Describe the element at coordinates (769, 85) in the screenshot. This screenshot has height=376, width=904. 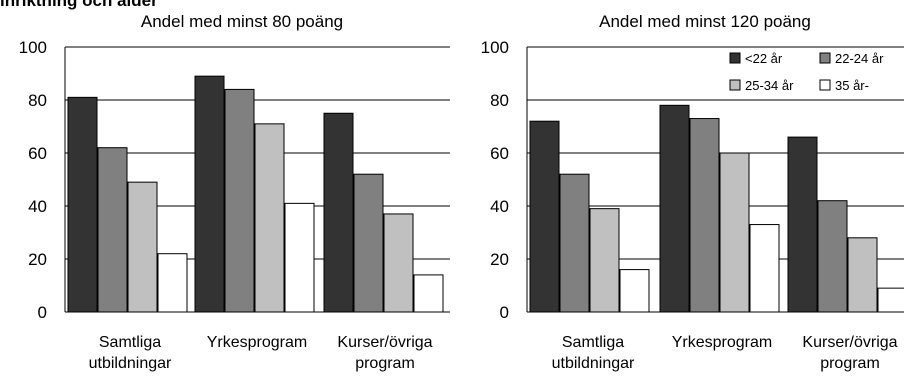
I see `legend-label: 25-34 år` at that location.